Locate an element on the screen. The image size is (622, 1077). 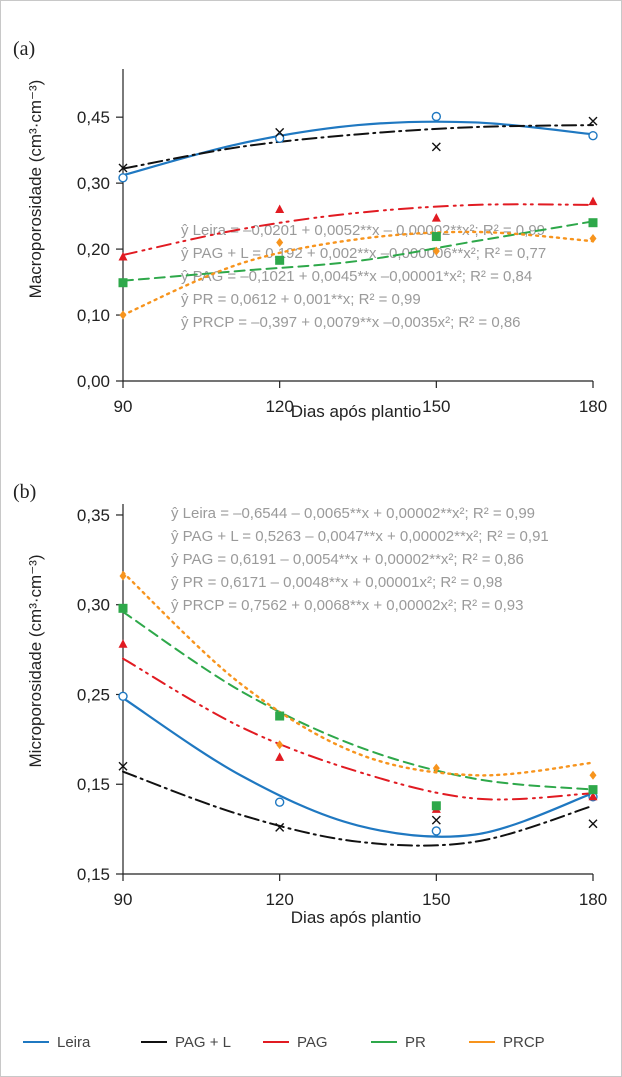
panel-a-fit-pag-l is located at coordinates (358, 147).